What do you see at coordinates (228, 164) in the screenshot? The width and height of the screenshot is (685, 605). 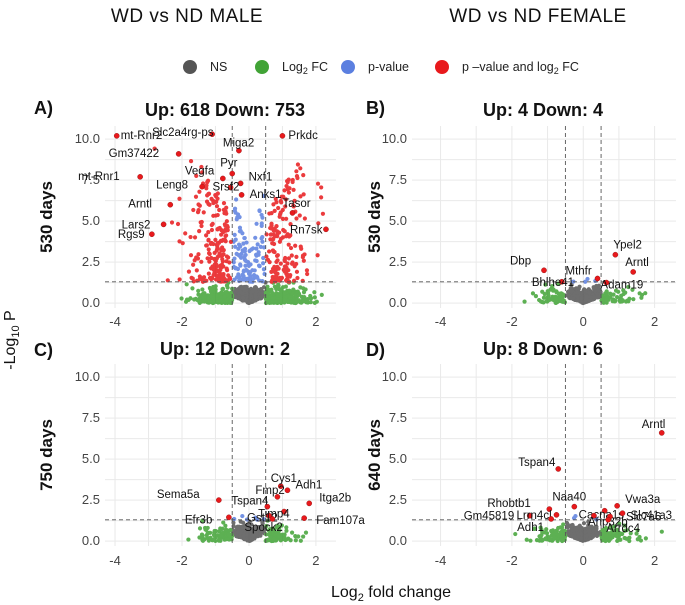 I see `gene-label: Pyr` at bounding box center [228, 164].